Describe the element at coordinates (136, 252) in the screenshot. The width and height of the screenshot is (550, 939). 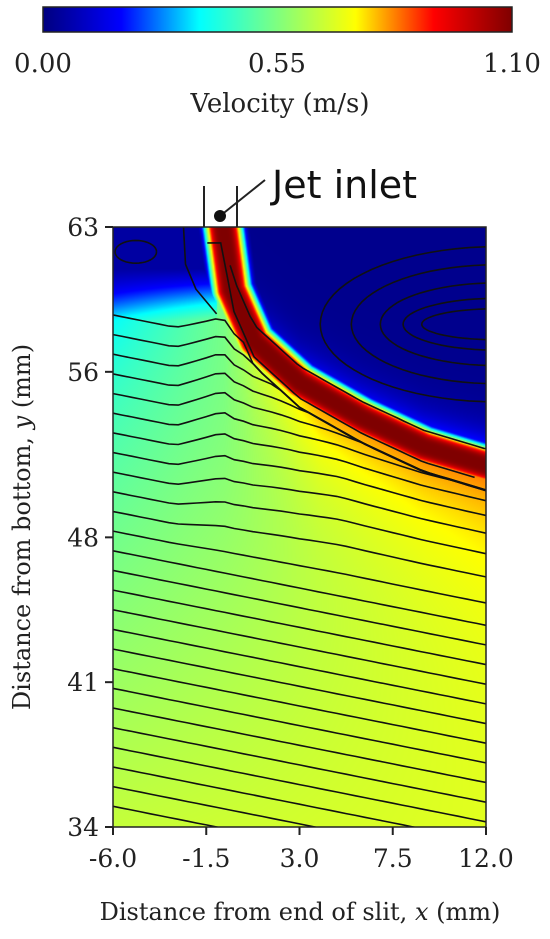
I see `corner-vortex-streamline` at that location.